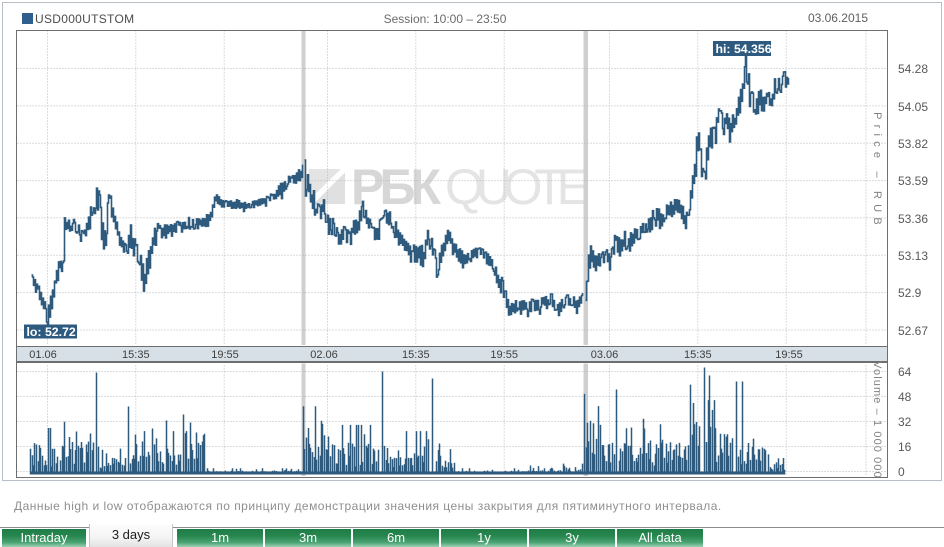  Describe the element at coordinates (51, 332) in the screenshot. I see `svg-text: lo: 52.72` at that location.